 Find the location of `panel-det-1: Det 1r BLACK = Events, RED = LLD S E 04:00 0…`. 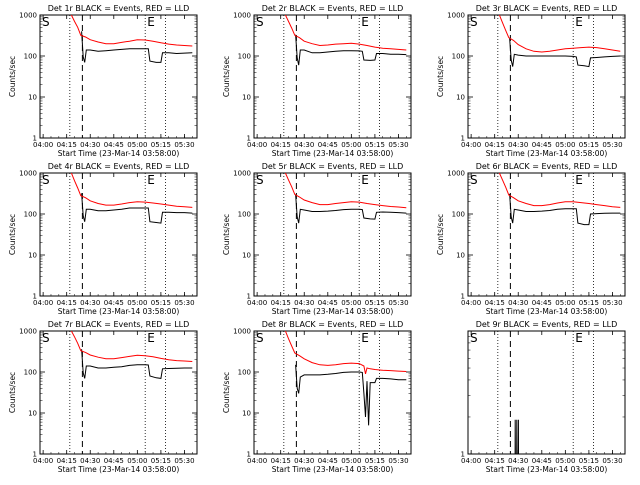

panel-det-1: Det 1r BLACK = Events, RED = LLD S E 04:00 0… is located at coordinates (103, 81).